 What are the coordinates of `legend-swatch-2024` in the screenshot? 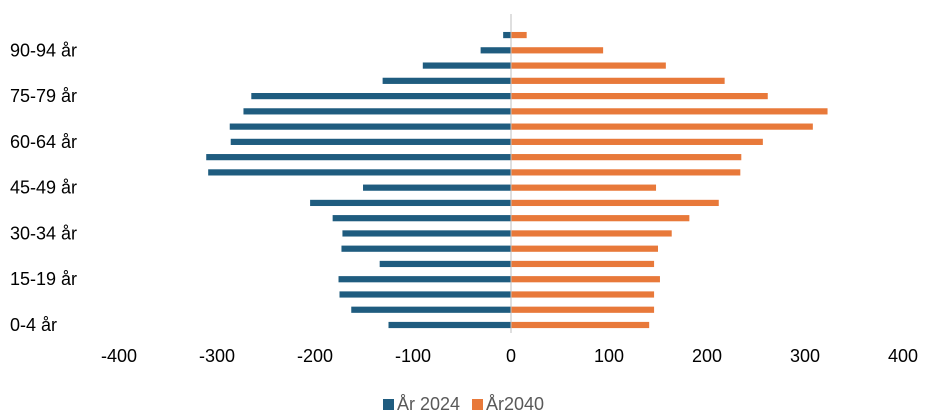 It's located at (388, 404).